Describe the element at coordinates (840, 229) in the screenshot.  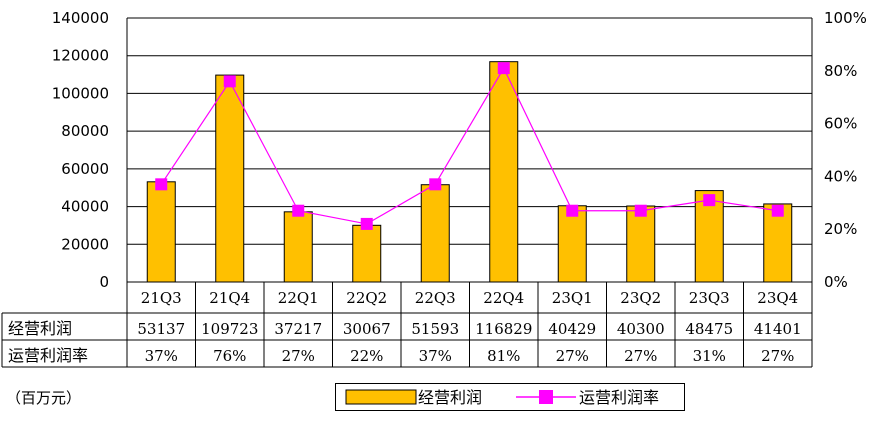
I see `y-right-tick-label: 20%` at that location.